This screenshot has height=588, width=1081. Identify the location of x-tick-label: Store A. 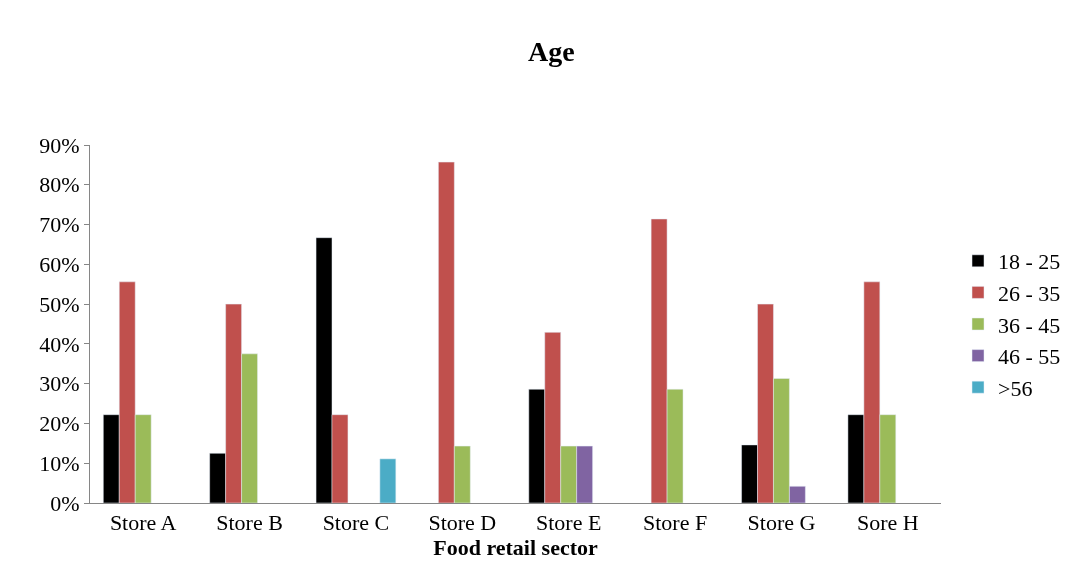
(143, 523).